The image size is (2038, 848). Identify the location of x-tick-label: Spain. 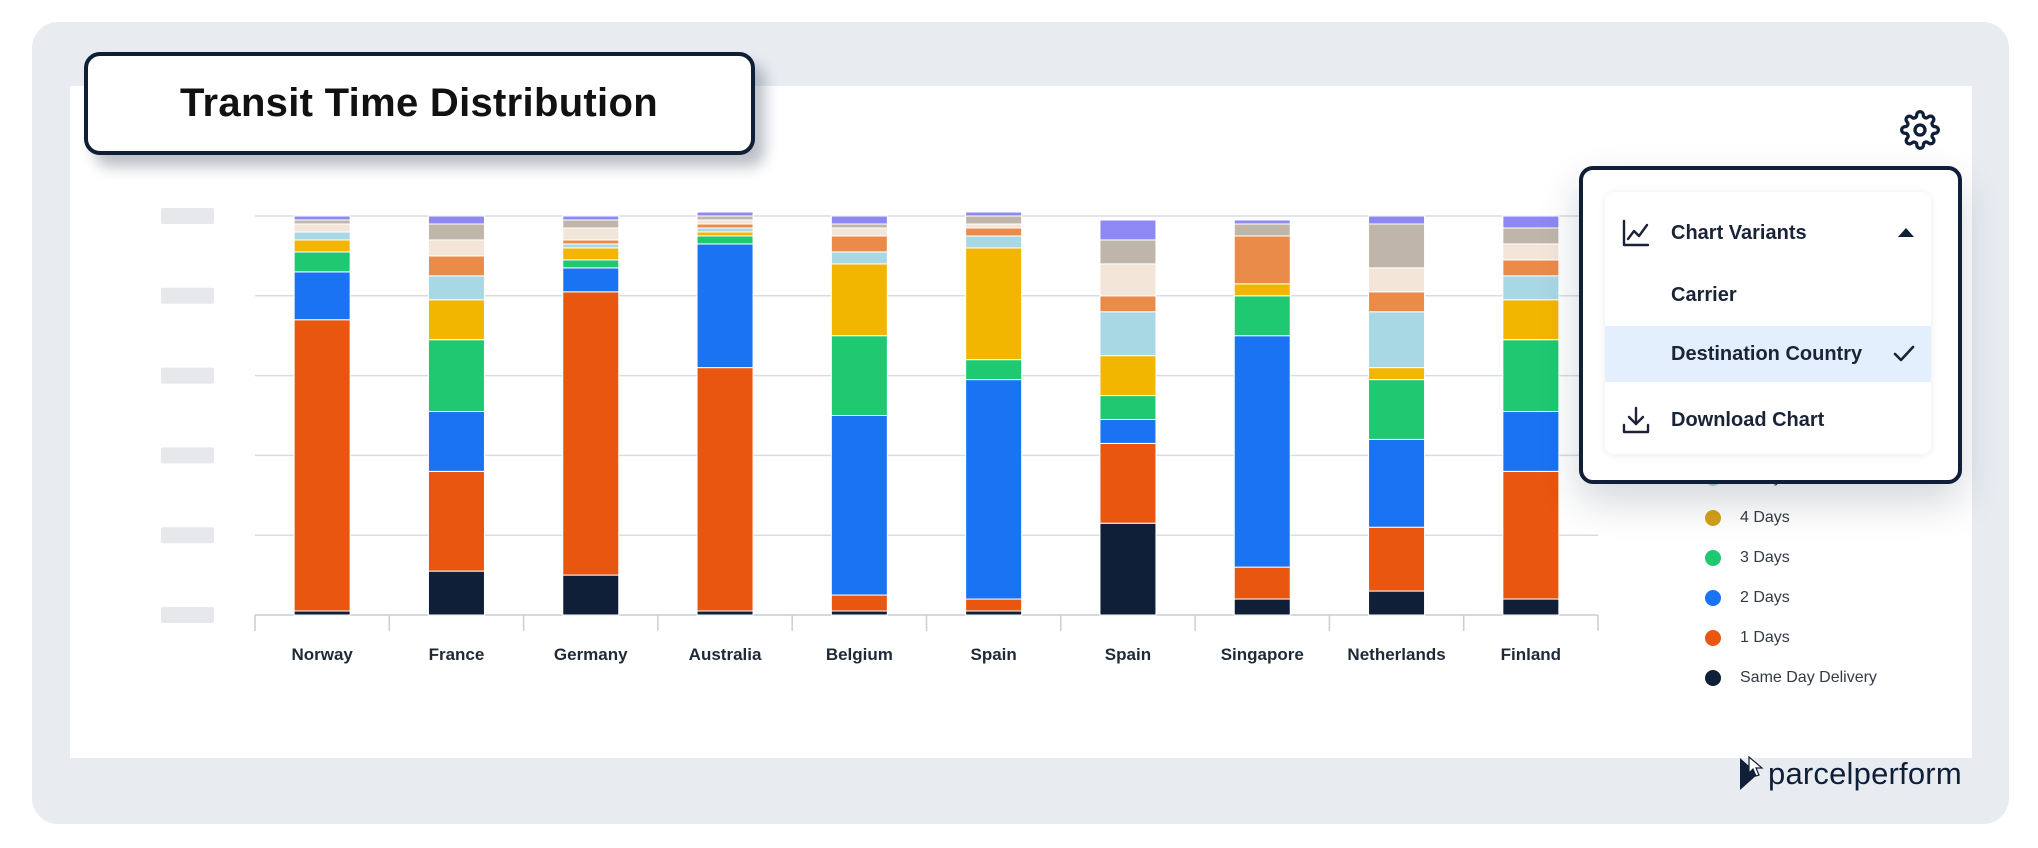
(994, 654).